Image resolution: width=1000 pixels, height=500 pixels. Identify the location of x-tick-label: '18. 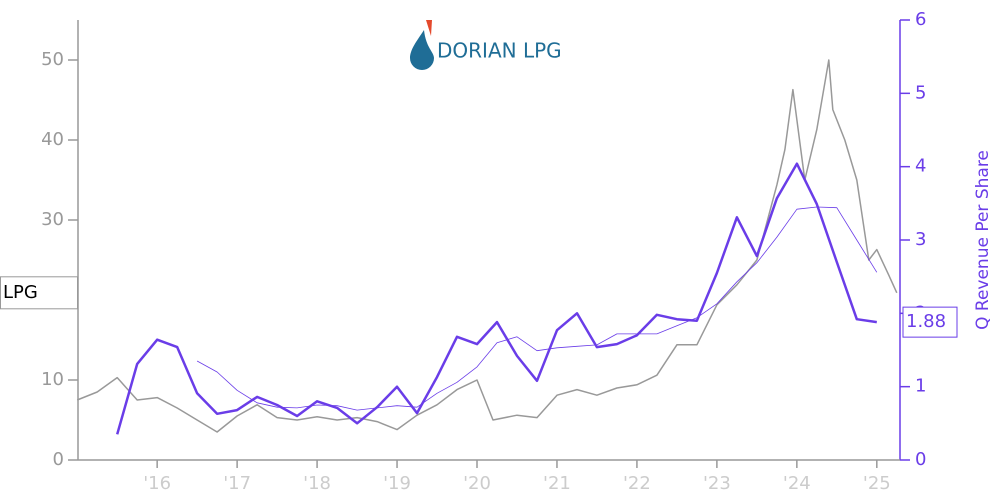
(317, 483).